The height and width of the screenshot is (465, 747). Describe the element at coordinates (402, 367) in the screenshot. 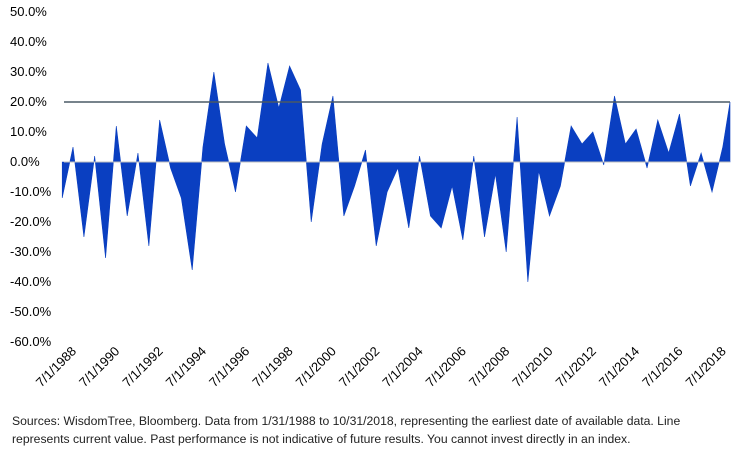

I see `x-tick-label: 7/1/2004` at that location.